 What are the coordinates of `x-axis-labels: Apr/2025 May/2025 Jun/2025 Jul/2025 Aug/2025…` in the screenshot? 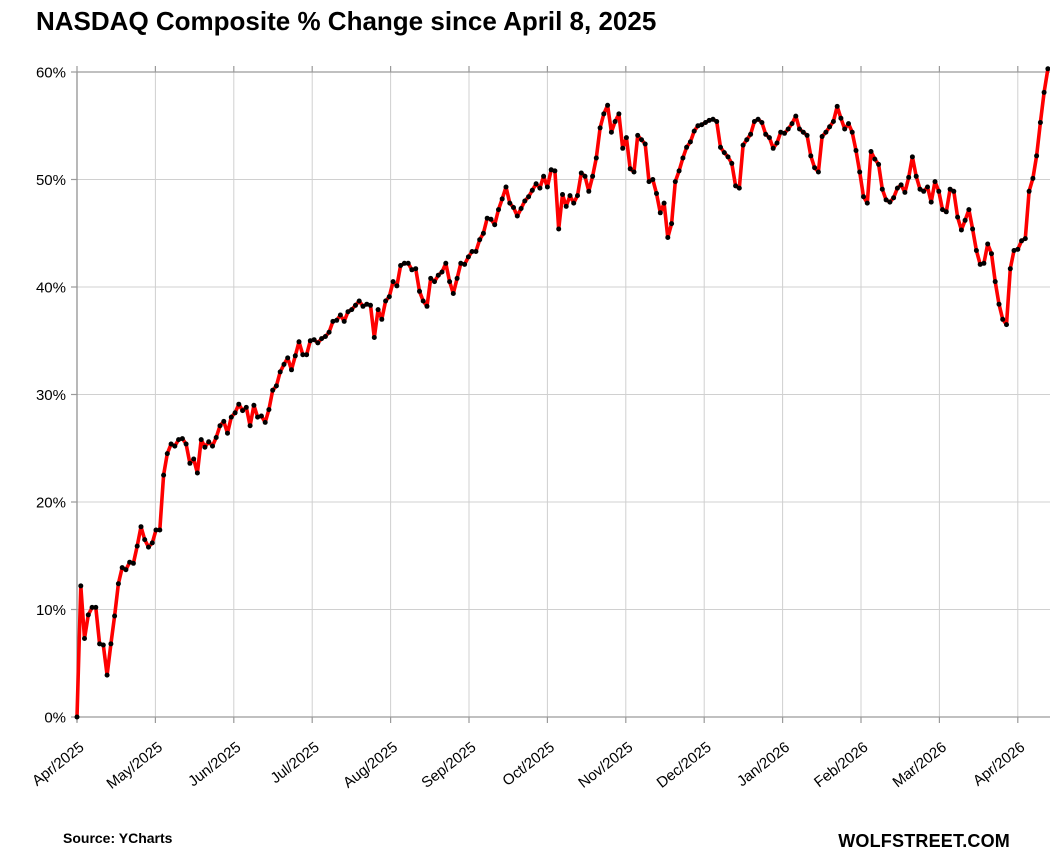 It's located at (528, 766).